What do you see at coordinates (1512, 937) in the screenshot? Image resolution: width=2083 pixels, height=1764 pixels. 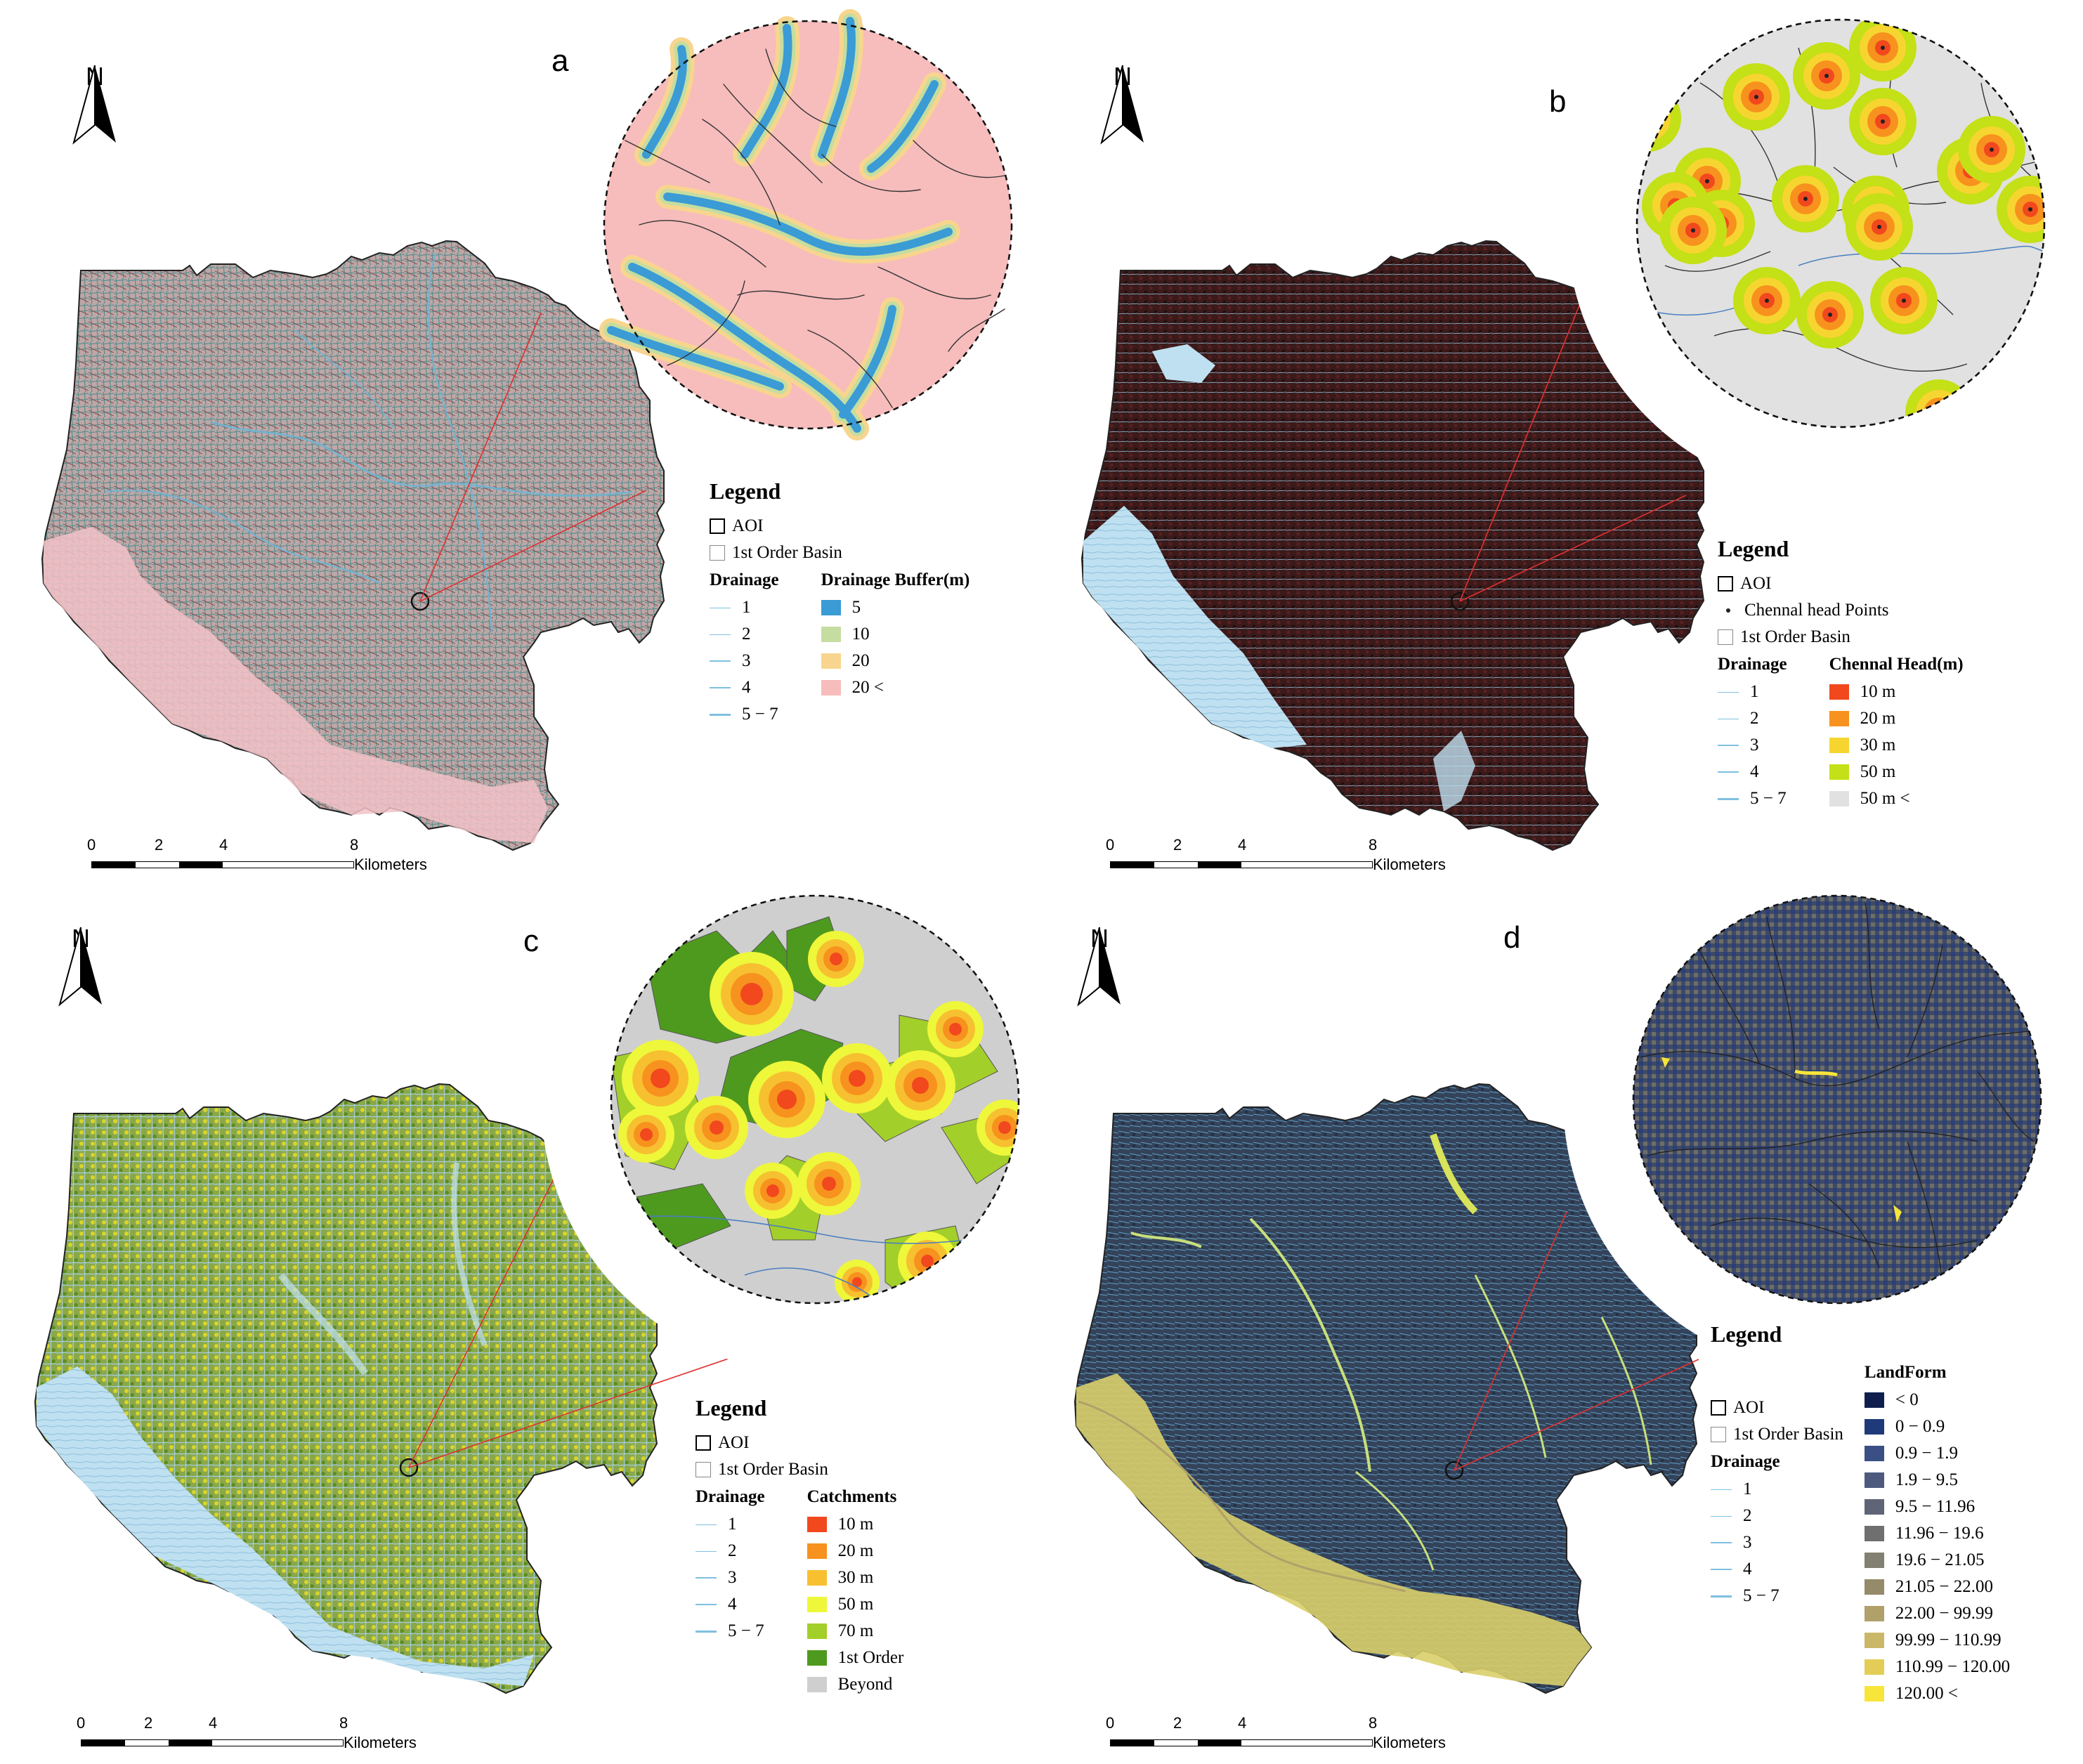 I see `panel-label: d` at bounding box center [1512, 937].